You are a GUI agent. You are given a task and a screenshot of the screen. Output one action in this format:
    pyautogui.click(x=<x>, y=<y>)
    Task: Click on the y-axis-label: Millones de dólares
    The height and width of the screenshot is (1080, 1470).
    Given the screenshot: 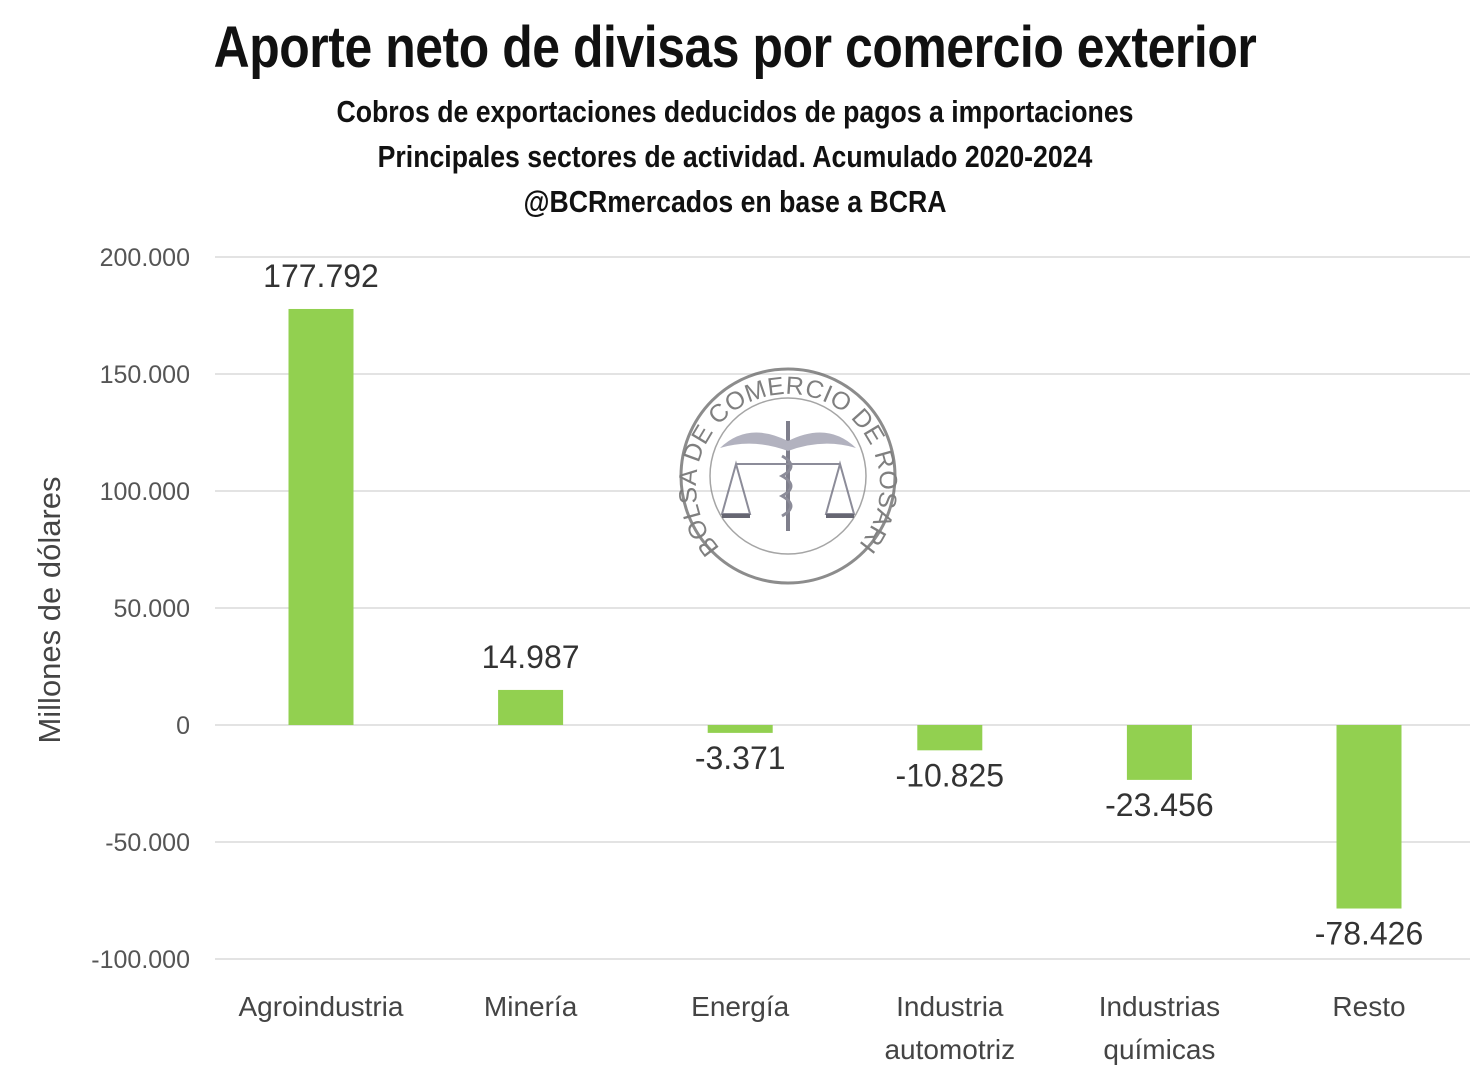 What is the action you would take?
    pyautogui.click(x=49, y=609)
    